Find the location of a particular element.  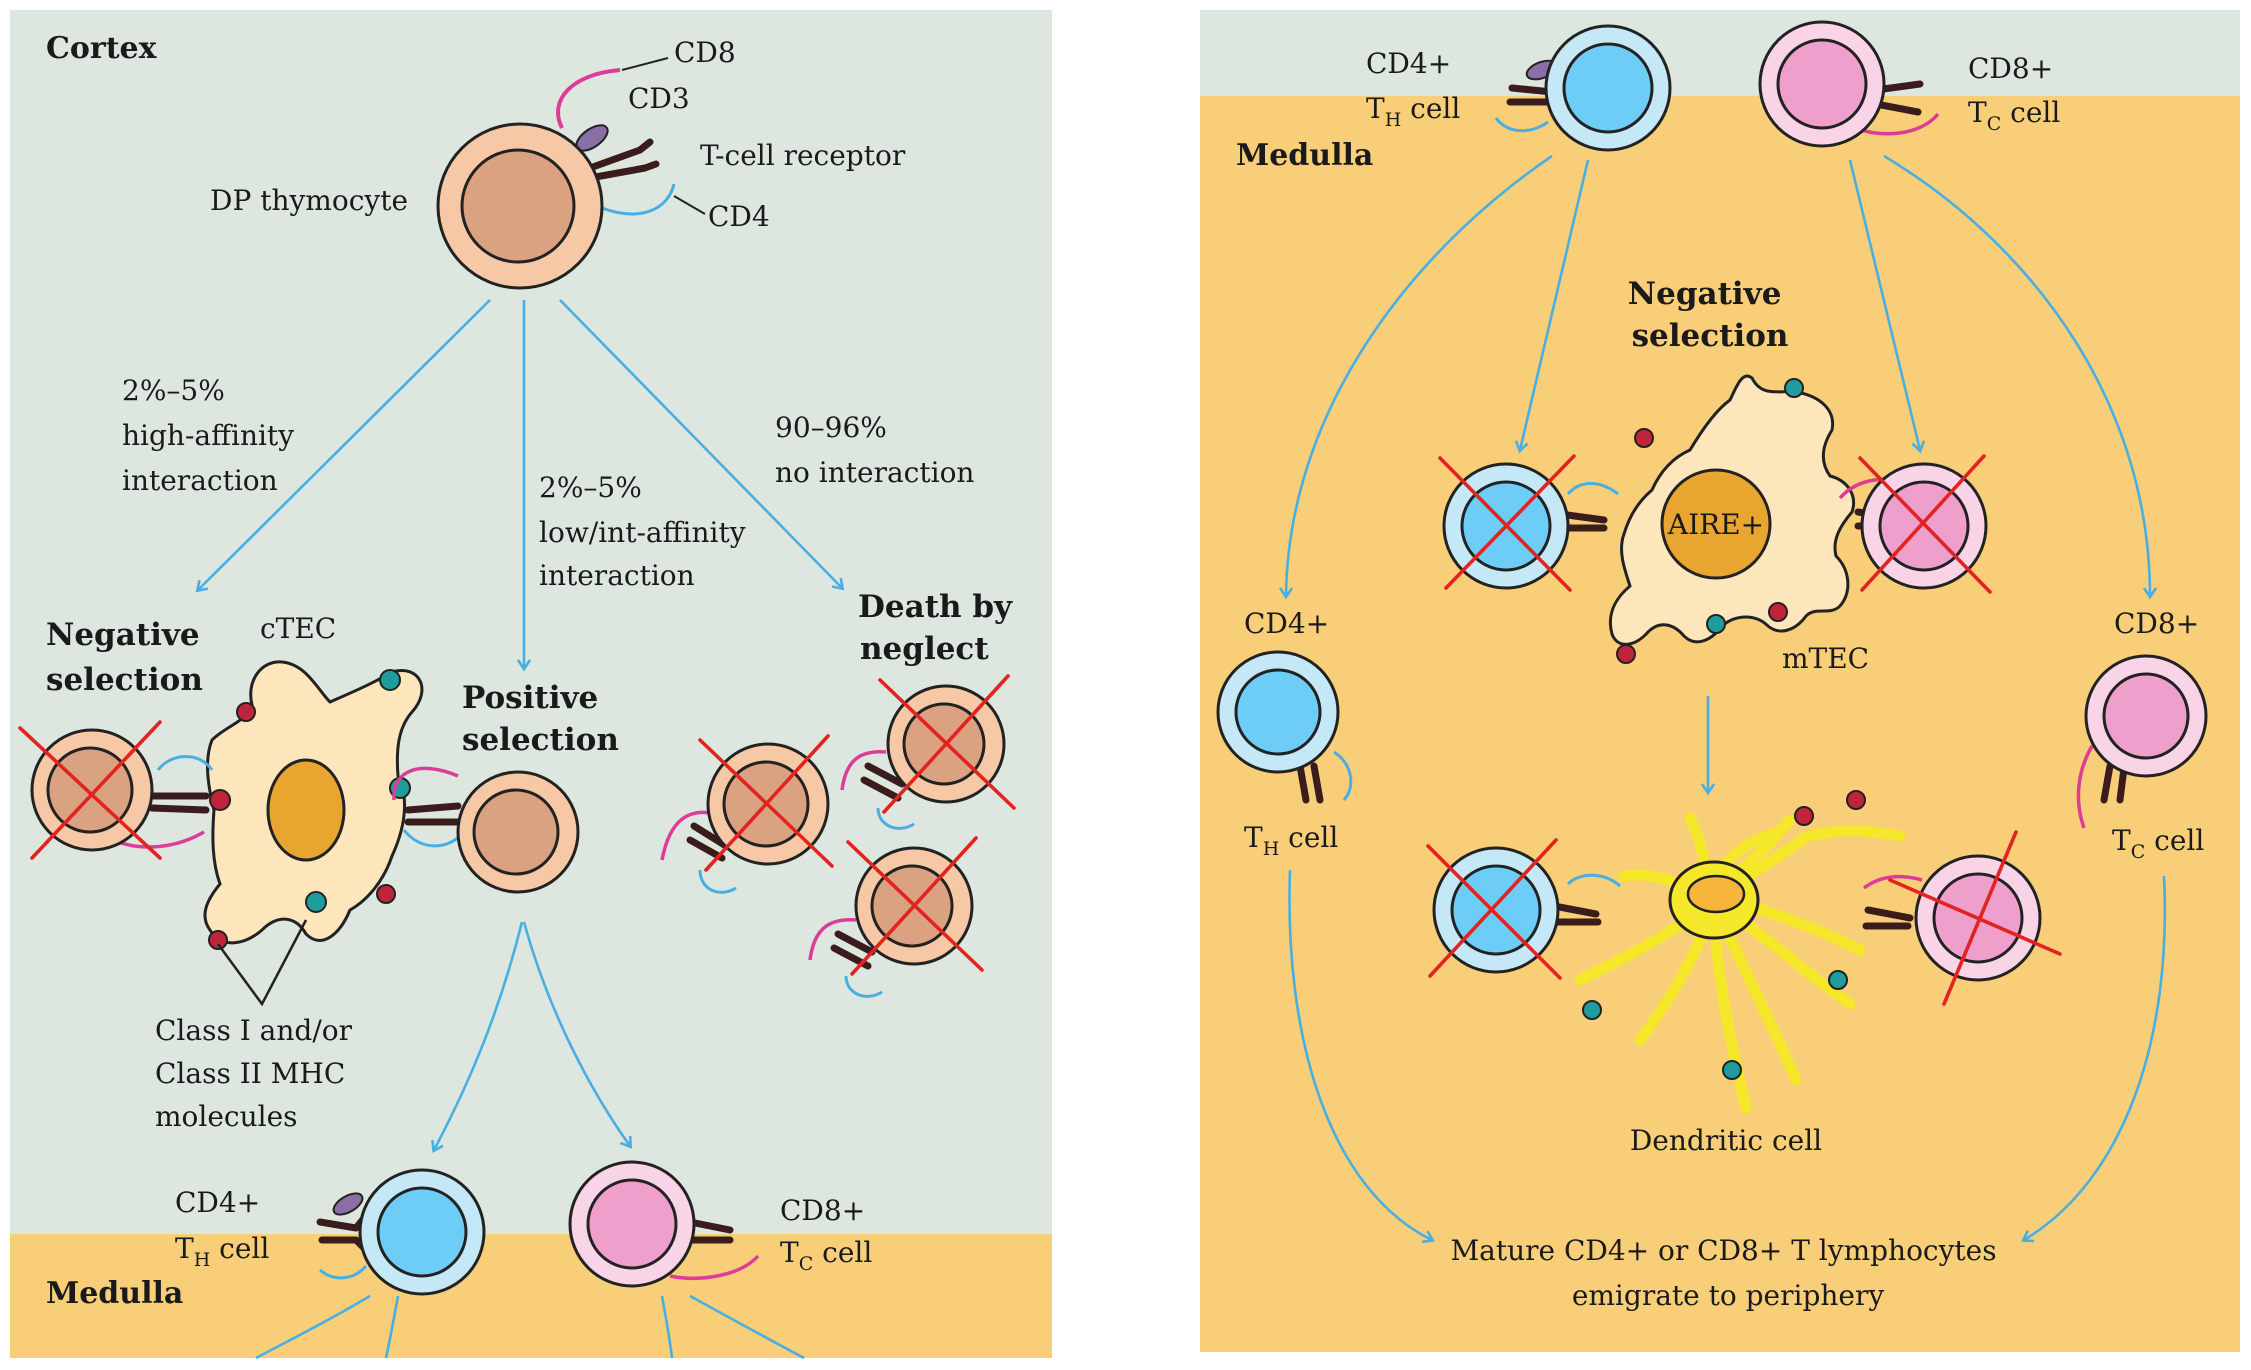

mhc-pointer is located at coordinates (262, 963).